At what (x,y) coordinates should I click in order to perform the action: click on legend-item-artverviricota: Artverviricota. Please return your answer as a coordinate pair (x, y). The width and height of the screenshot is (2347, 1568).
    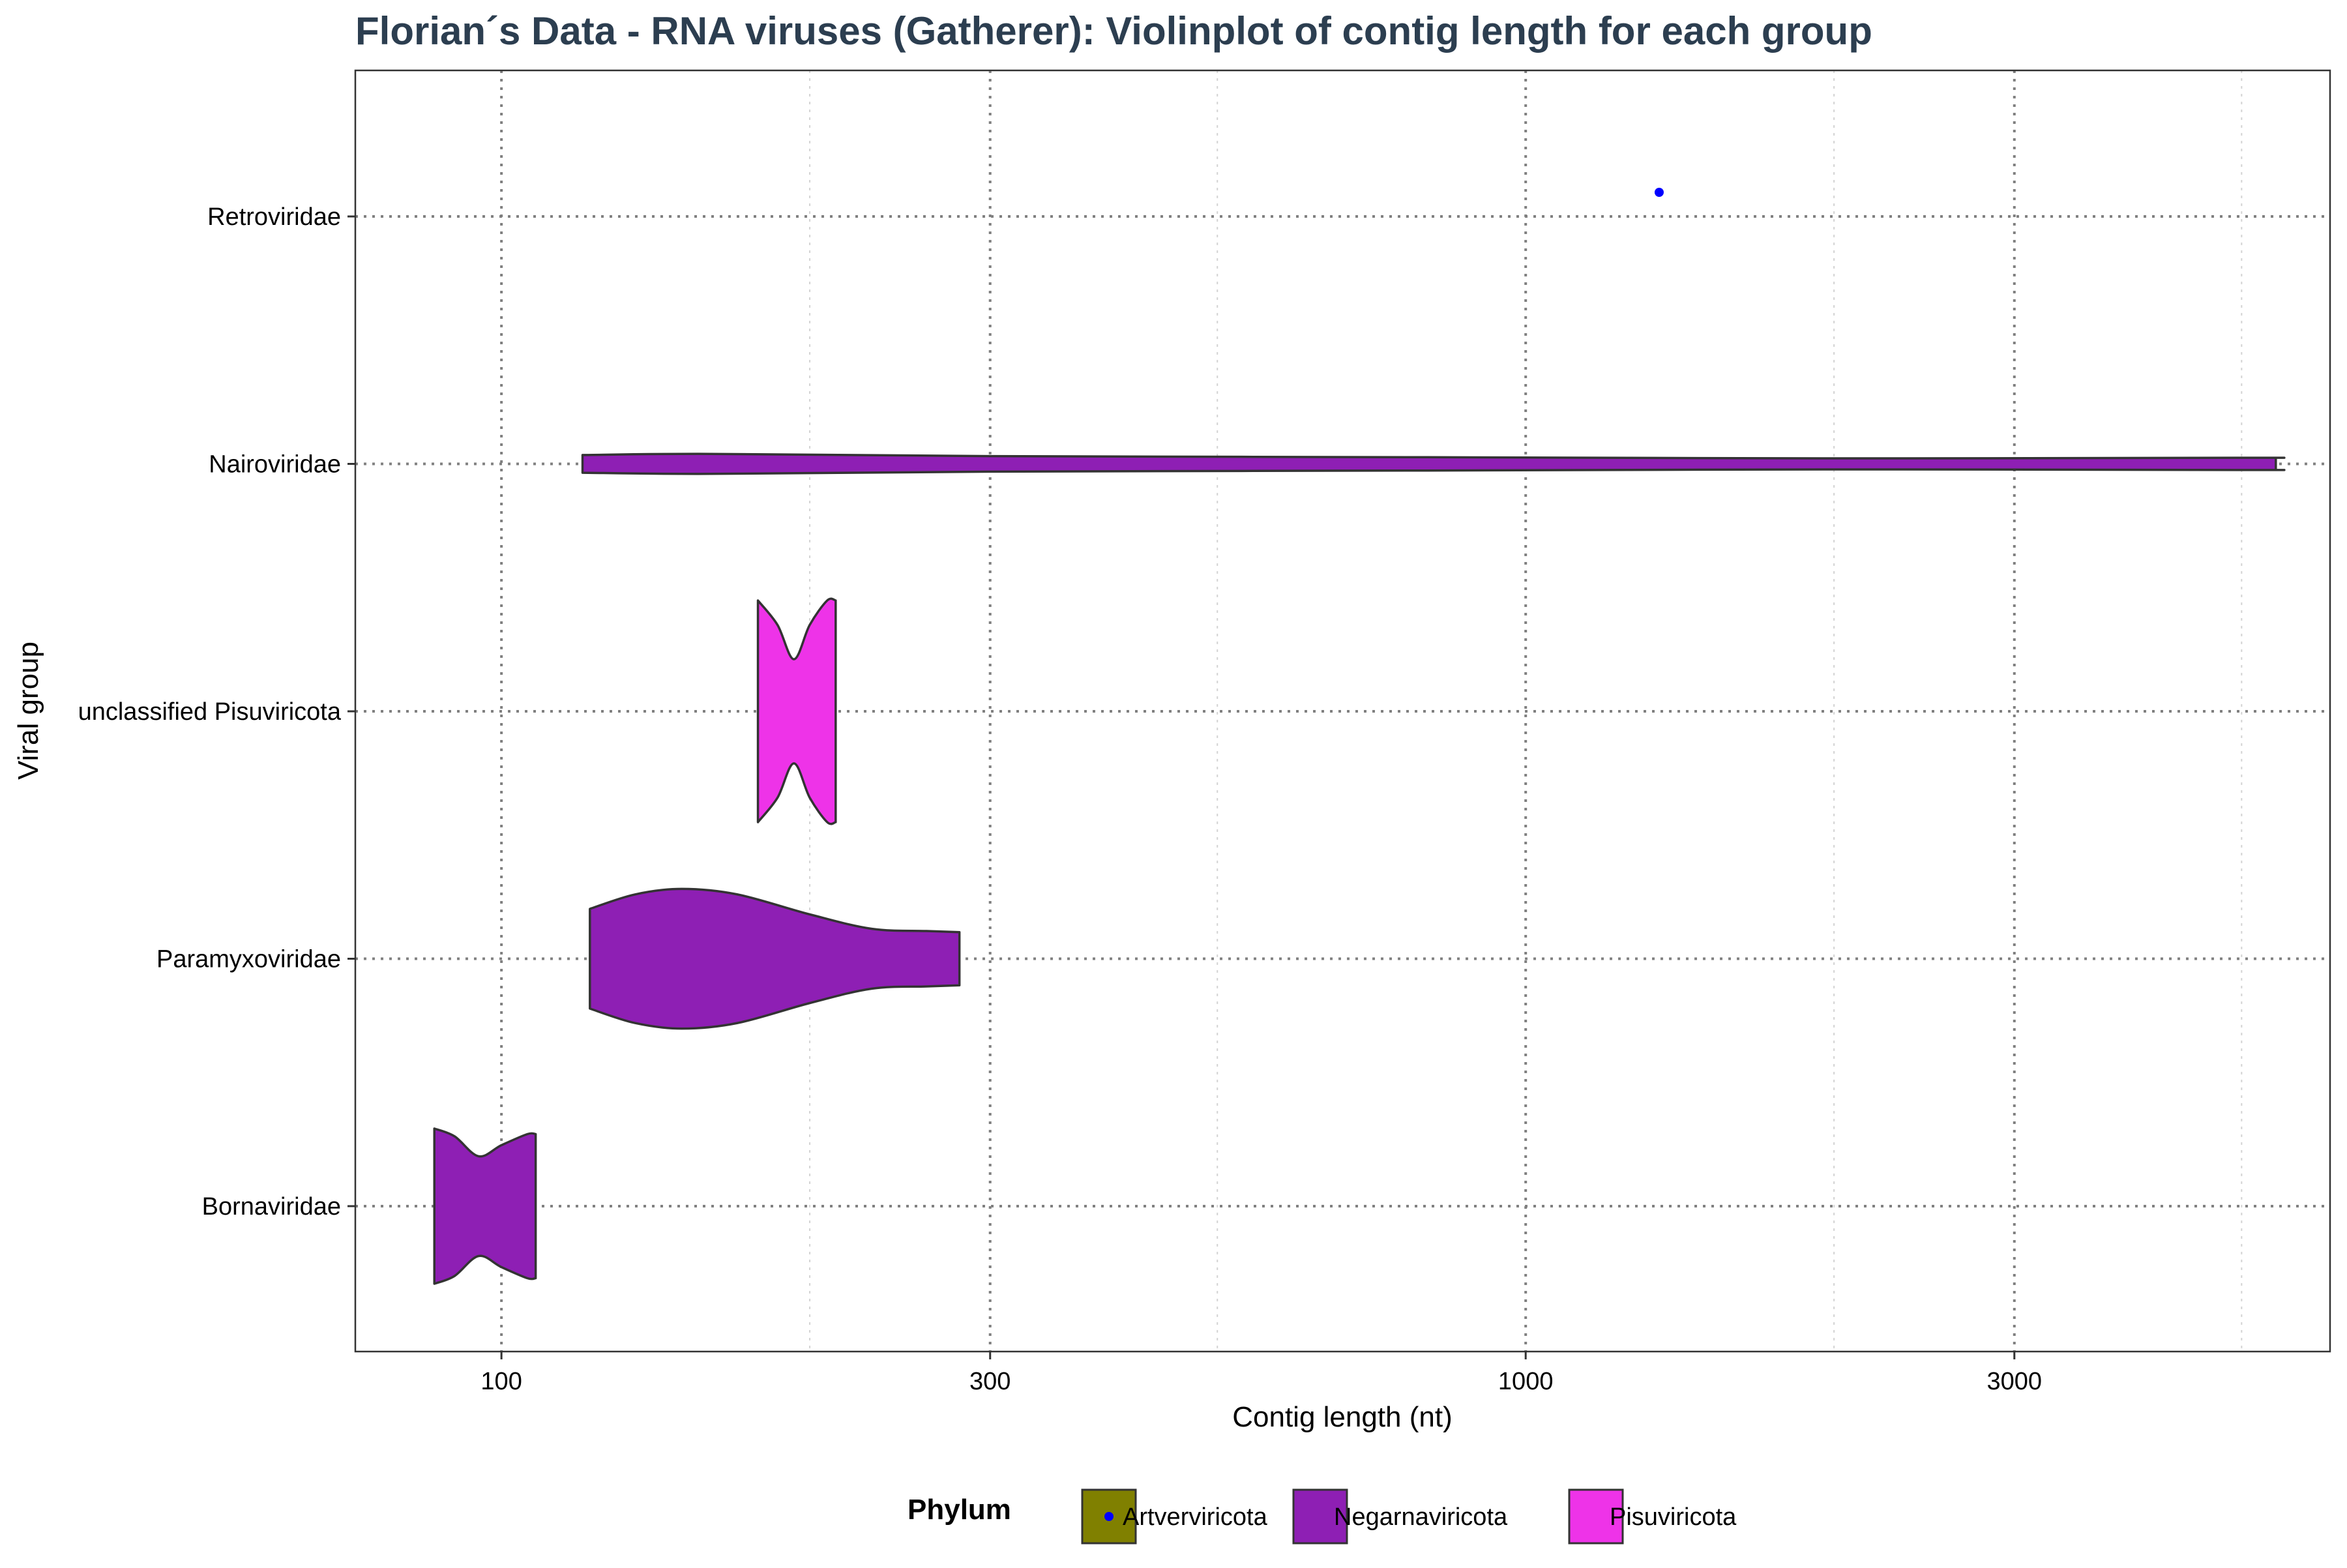
    Looking at the image, I should click on (1174, 1517).